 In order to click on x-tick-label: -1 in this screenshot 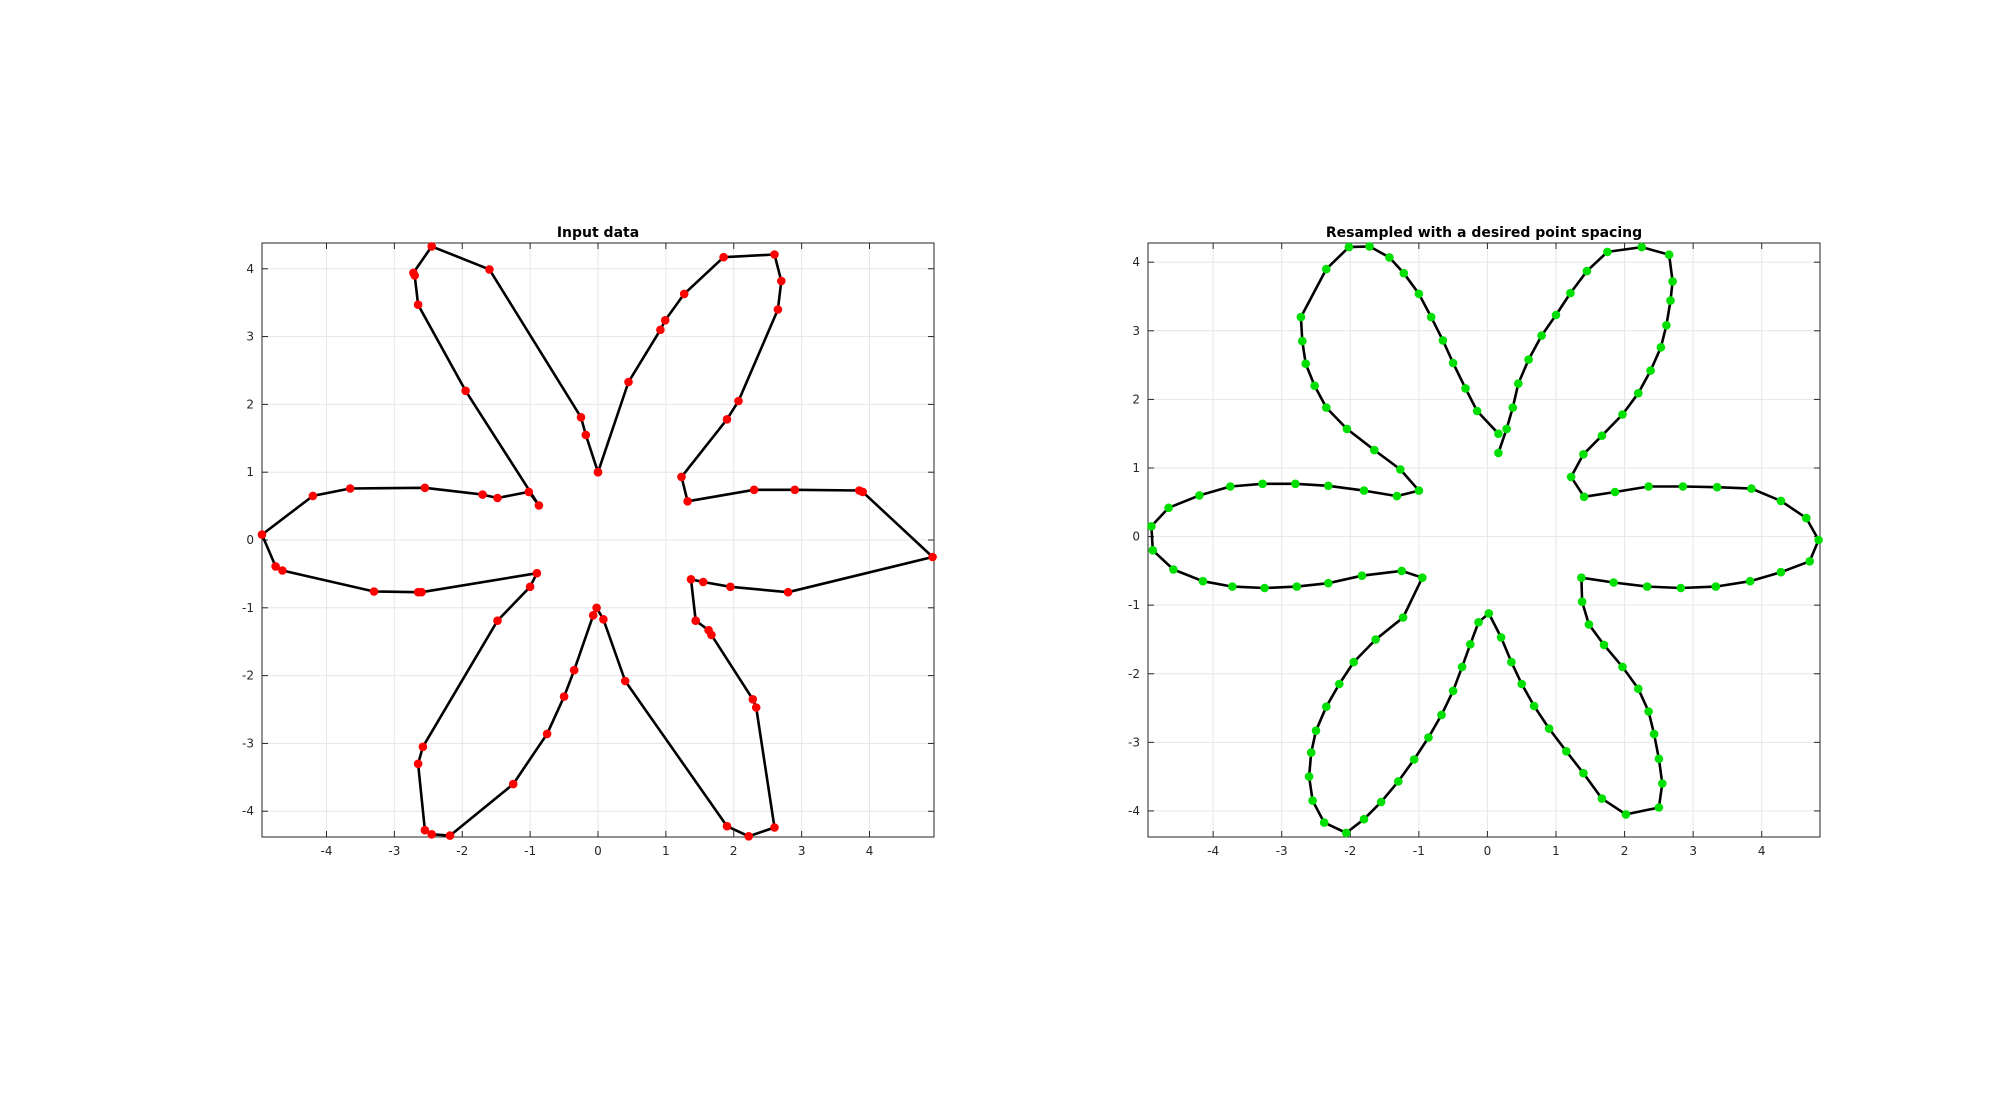, I will do `click(1419, 851)`.